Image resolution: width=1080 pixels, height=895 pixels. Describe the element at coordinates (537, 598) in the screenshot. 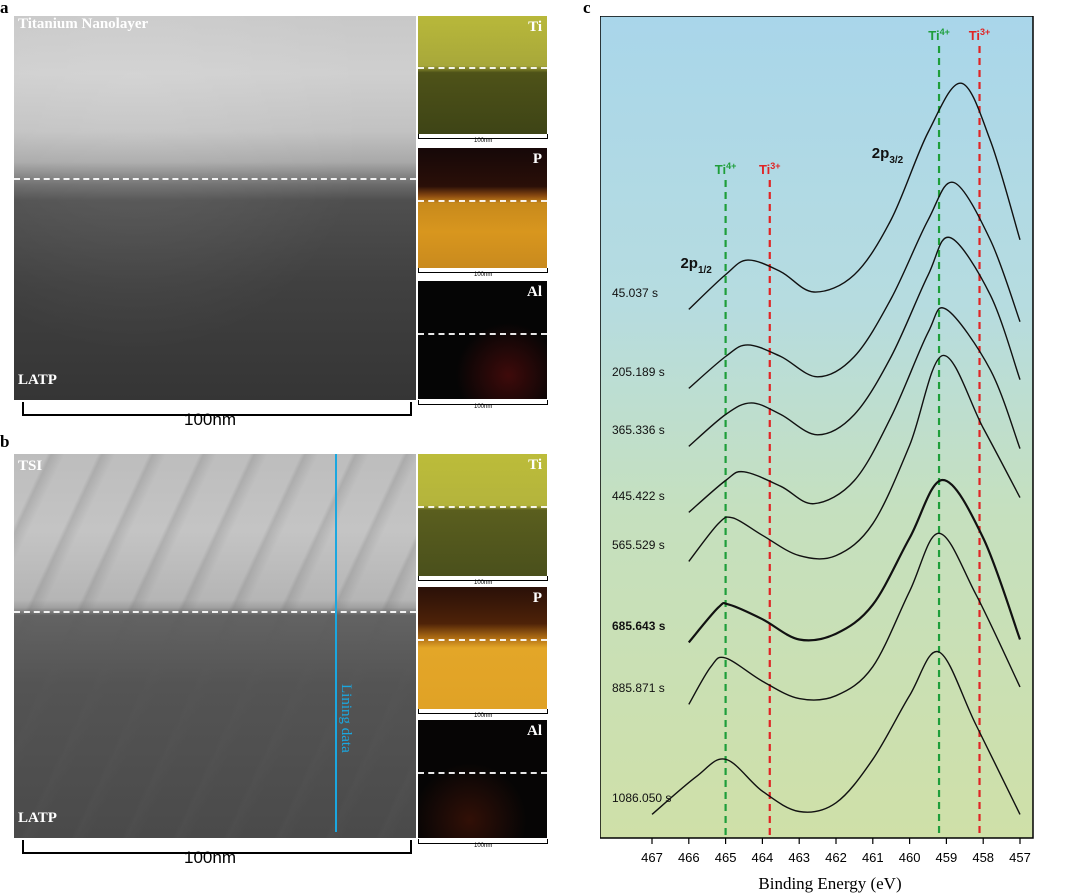

I see `panel-b-map-p-label: P` at that location.